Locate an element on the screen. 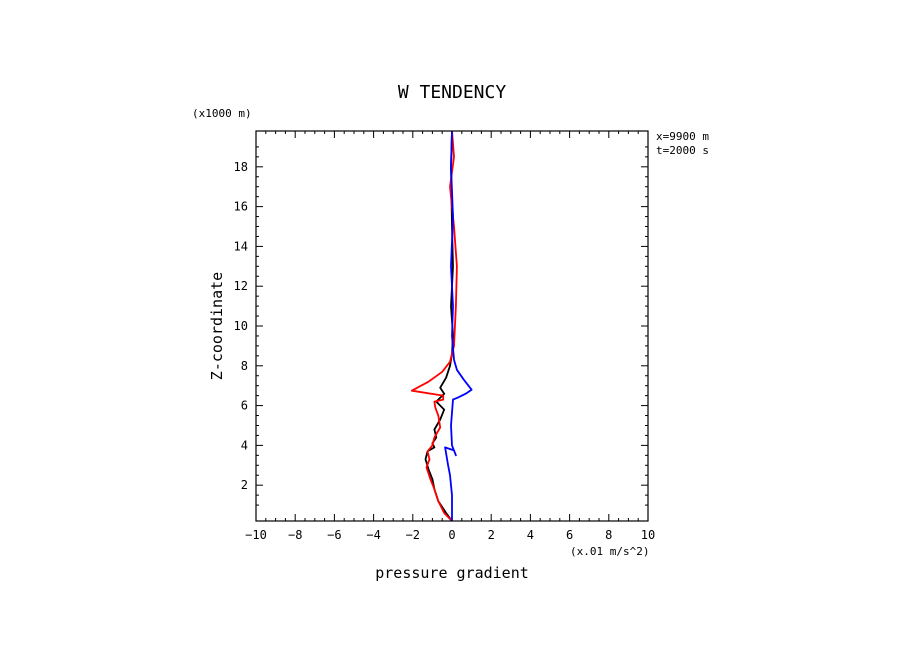 The image size is (904, 654). x-tick-label: −8 is located at coordinates (295, 535).